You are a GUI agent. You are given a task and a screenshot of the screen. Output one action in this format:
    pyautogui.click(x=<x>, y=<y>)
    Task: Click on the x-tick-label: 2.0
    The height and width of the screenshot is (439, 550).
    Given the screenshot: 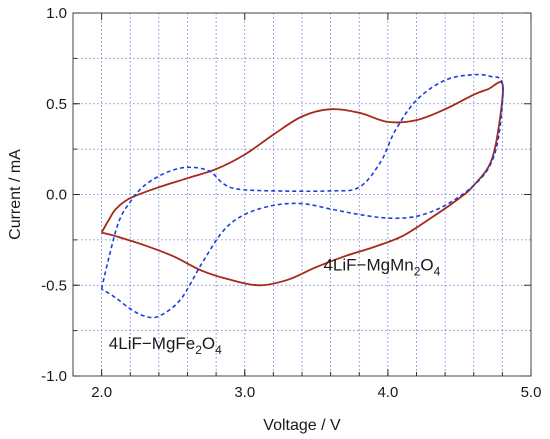 What is the action you would take?
    pyautogui.click(x=101, y=392)
    